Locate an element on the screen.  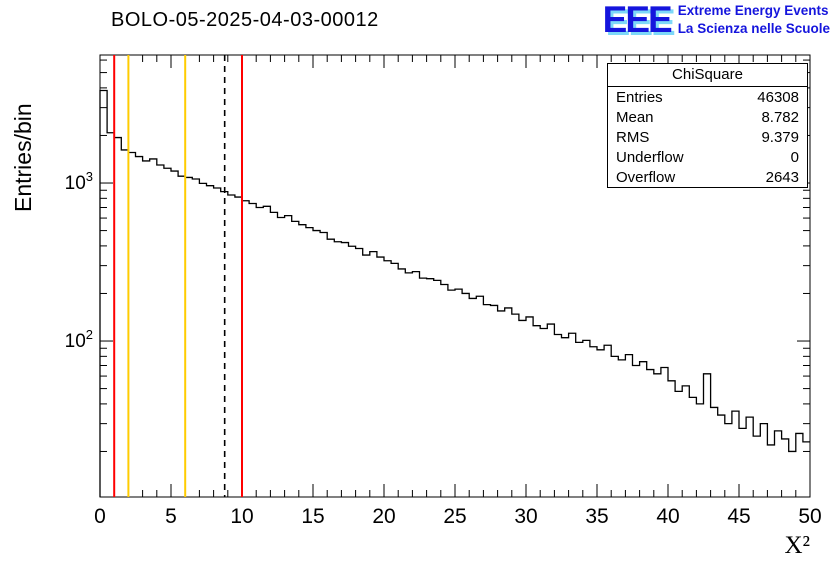
y-axis-label: Entries/bin is located at coordinates (23, 157).